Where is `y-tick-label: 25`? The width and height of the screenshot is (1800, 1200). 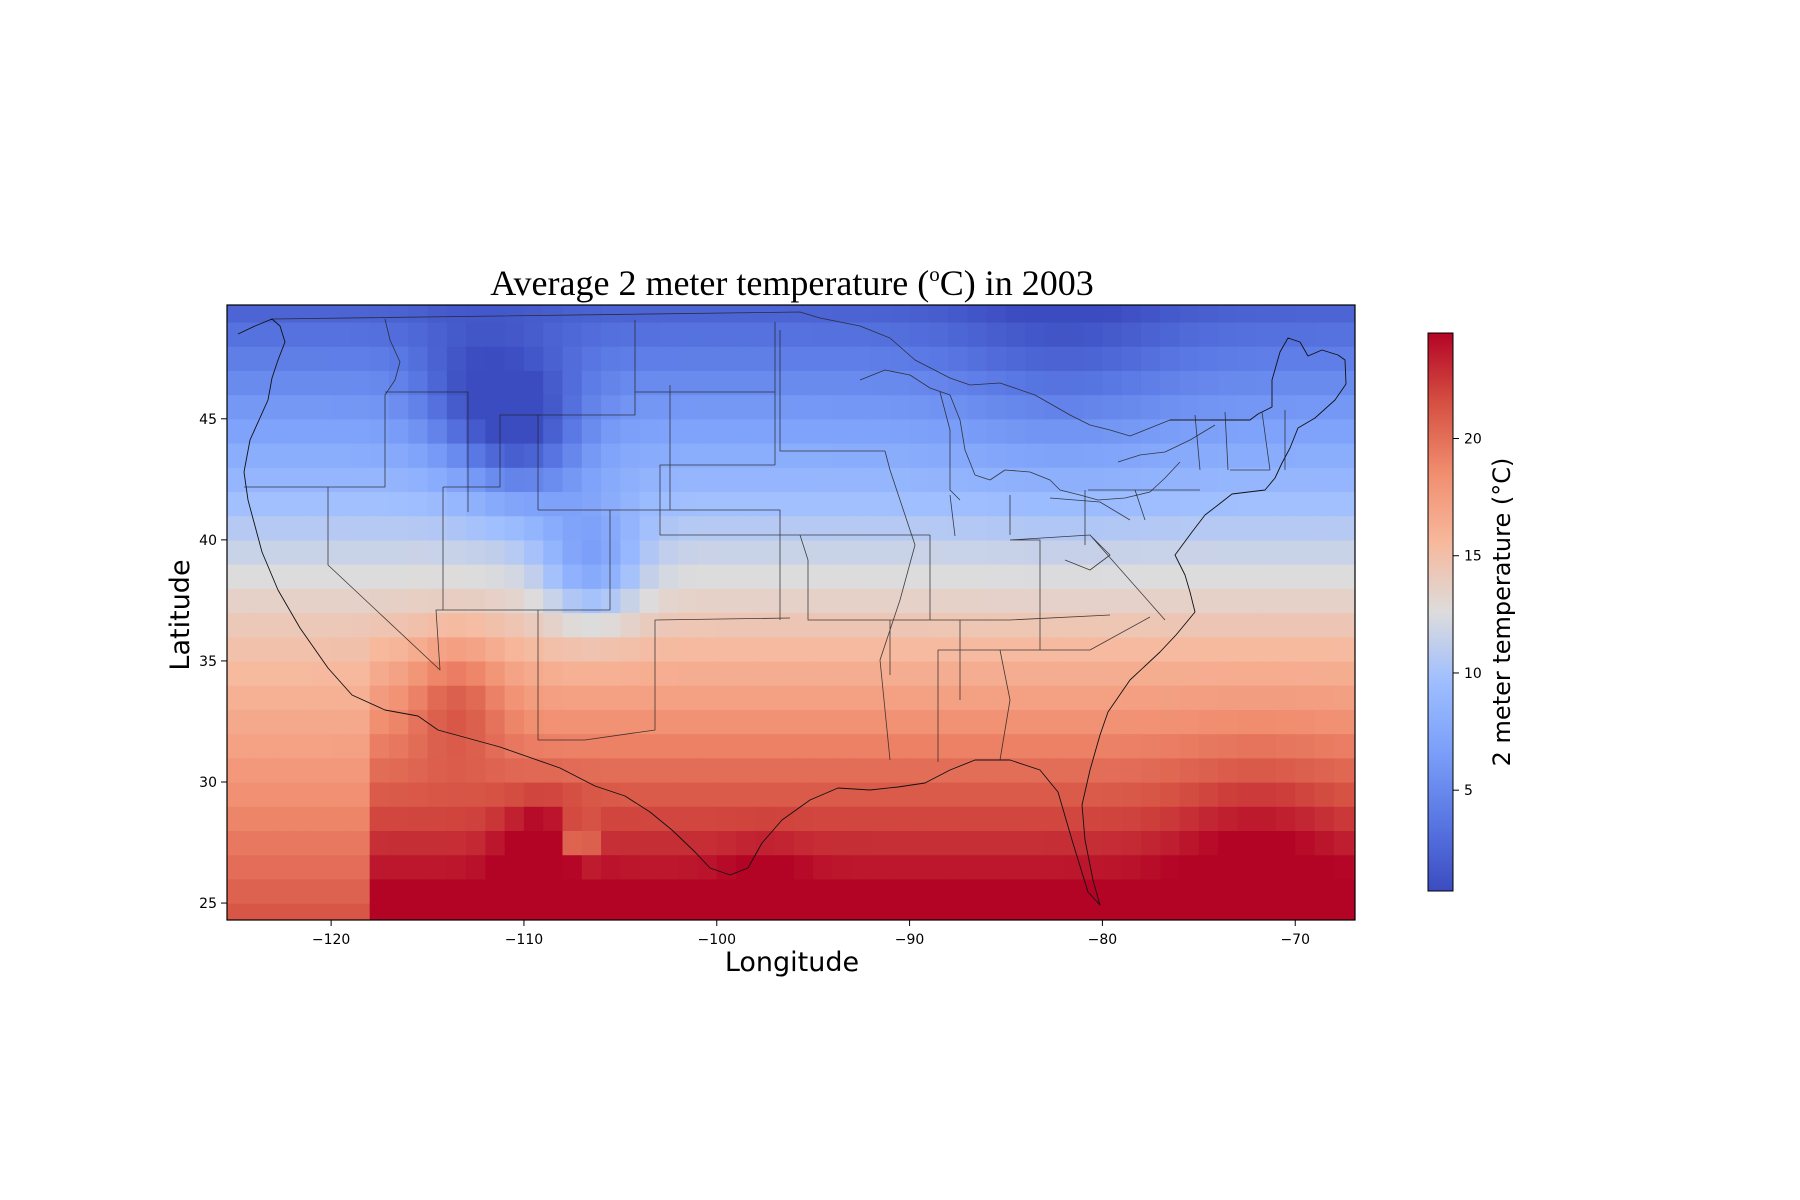
y-tick-label: 25 is located at coordinates (208, 904).